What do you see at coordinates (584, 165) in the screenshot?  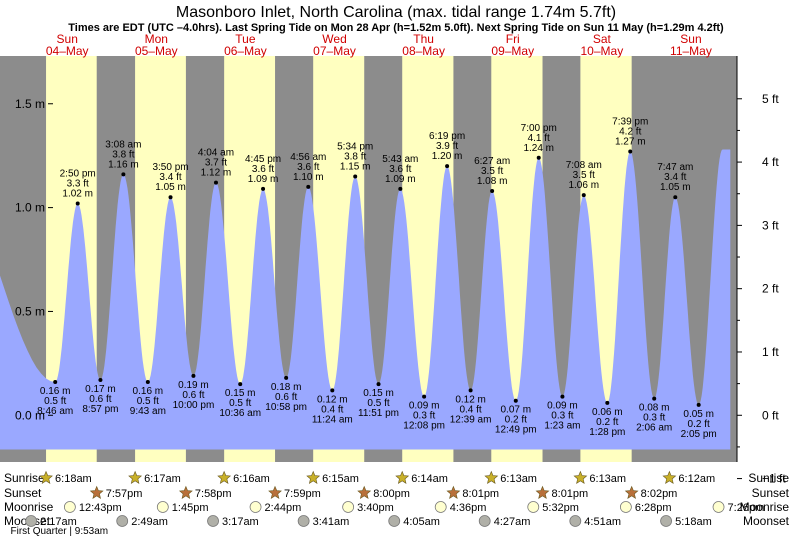 I see `high-tide-label: 7:08 am` at bounding box center [584, 165].